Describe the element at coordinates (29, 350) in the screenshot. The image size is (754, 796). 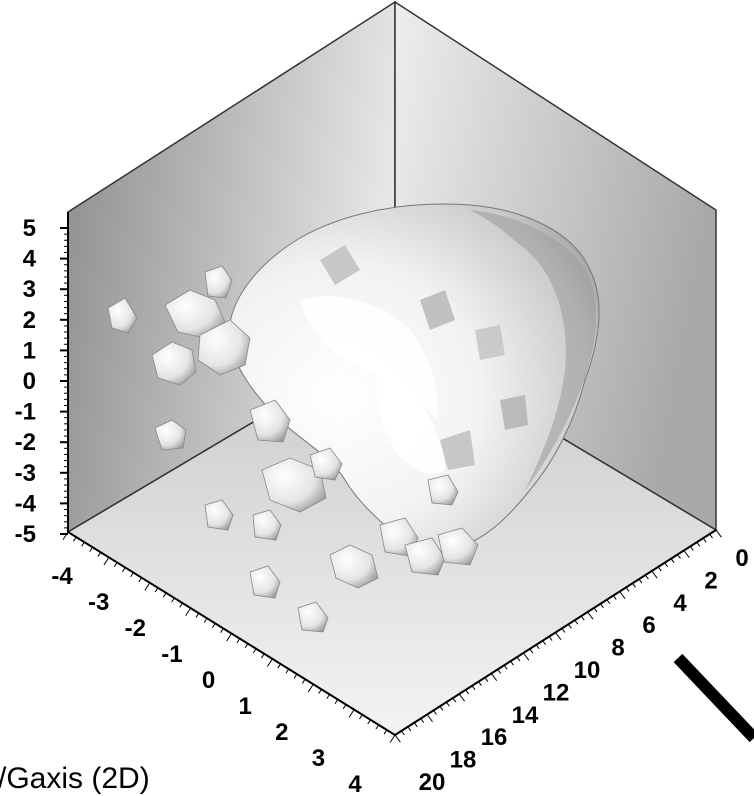
I see `vertical-axis-tick-label: 1` at that location.